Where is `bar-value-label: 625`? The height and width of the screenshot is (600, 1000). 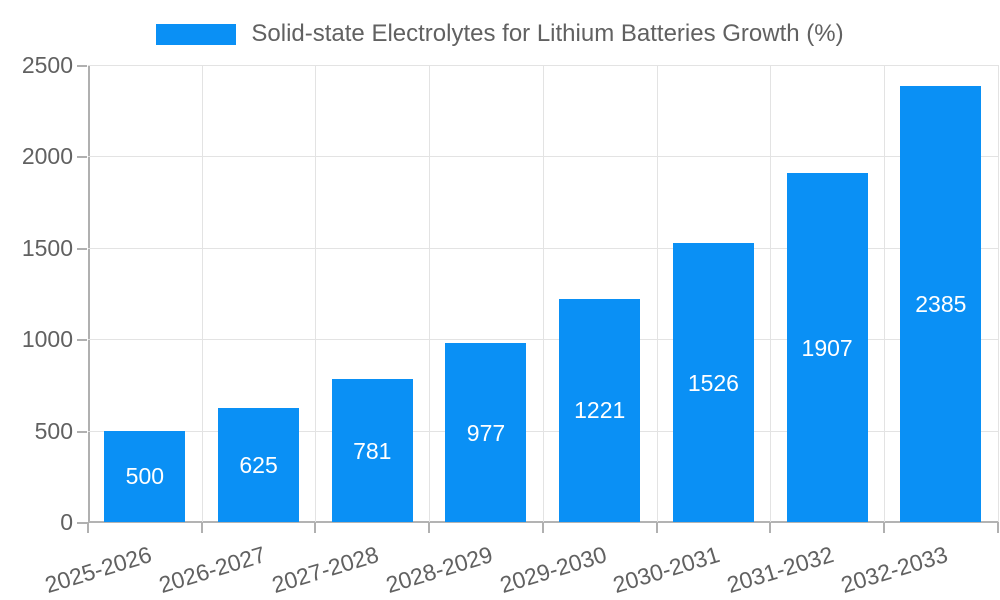
bar-value-label: 625 is located at coordinates (258, 464).